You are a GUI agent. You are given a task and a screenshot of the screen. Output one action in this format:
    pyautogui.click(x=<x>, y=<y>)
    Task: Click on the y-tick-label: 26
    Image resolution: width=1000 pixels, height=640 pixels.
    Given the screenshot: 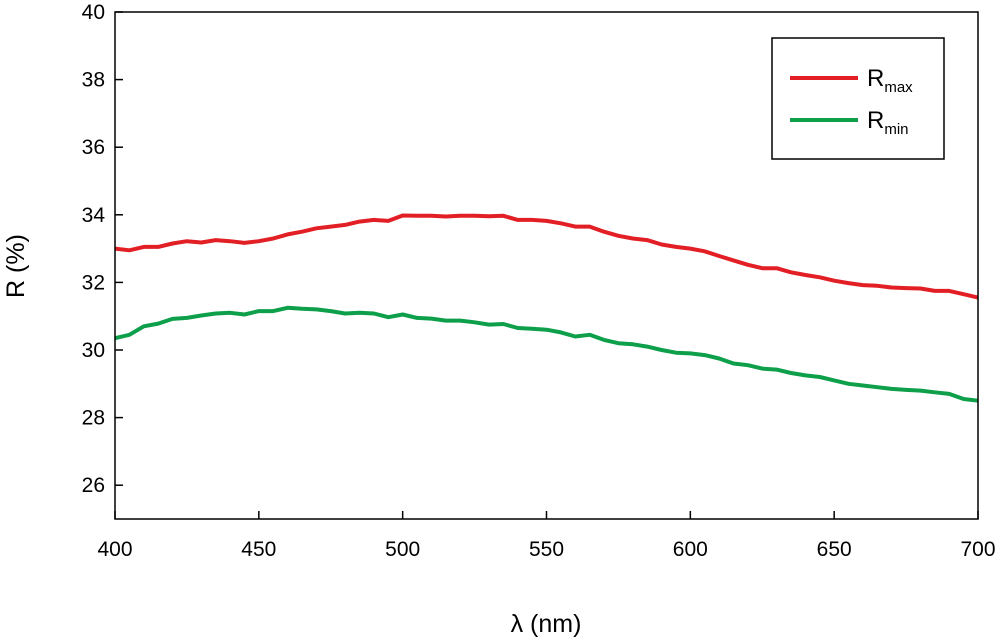 What is the action you would take?
    pyautogui.click(x=93, y=485)
    